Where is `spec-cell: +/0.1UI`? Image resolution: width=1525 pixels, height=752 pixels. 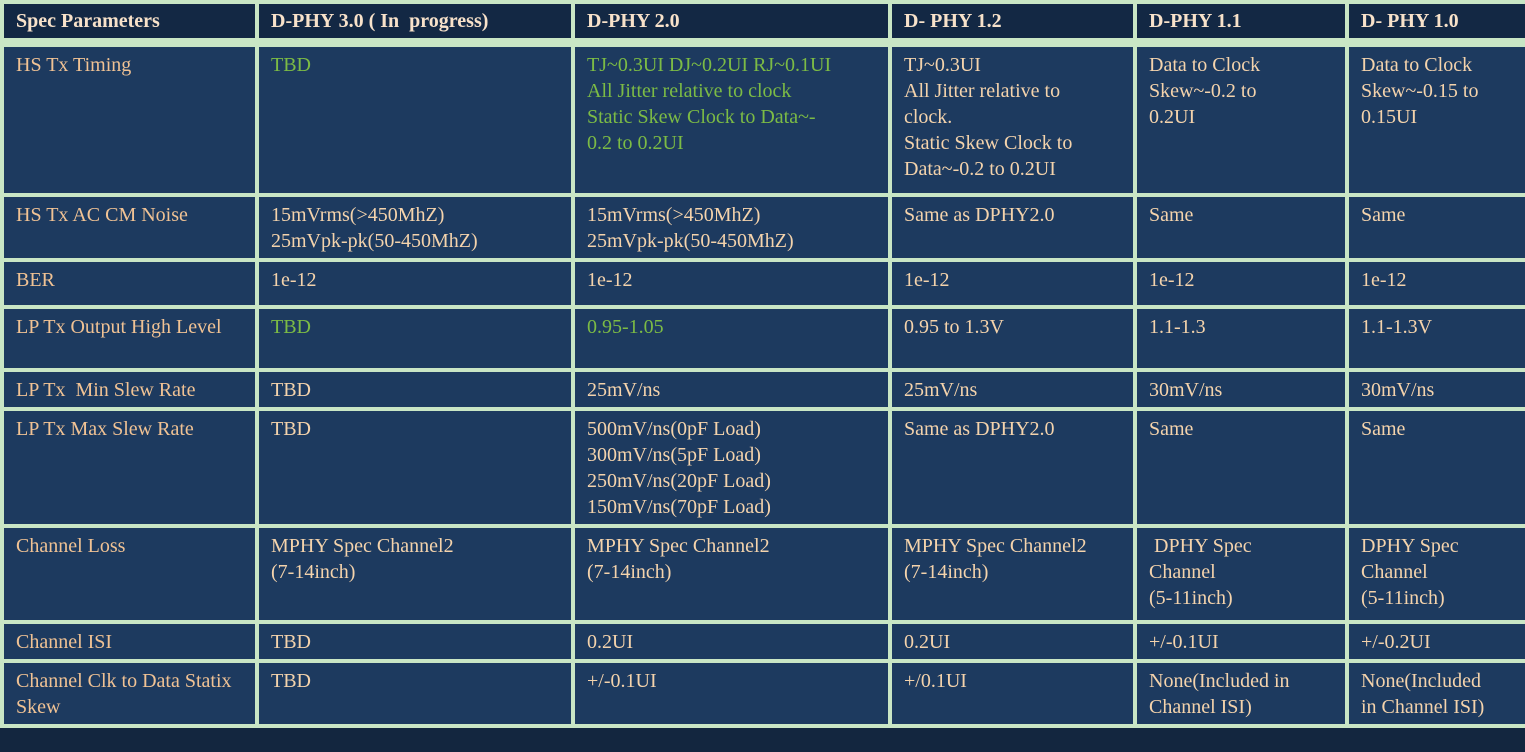
spec-cell: +/0.1UI is located at coordinates (1012, 693).